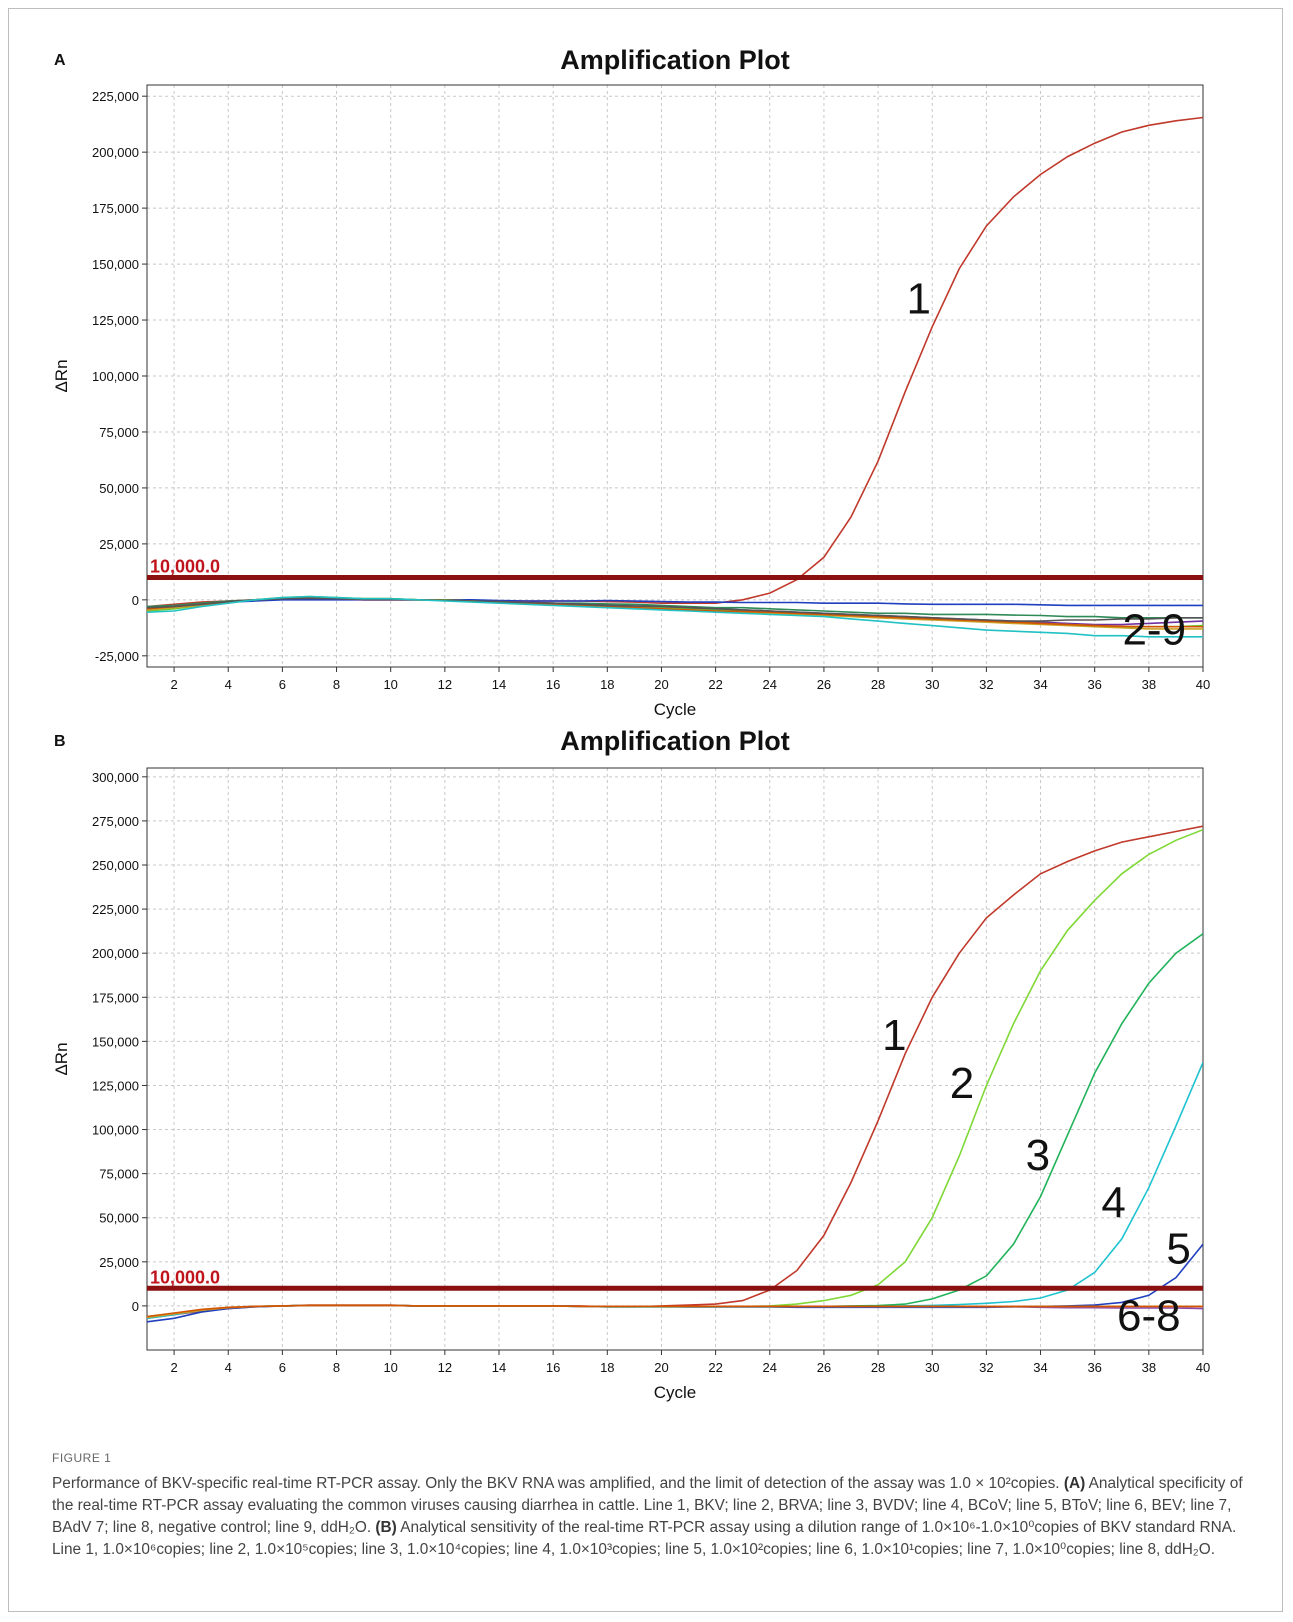 Image resolution: width=1293 pixels, height=1622 pixels. What do you see at coordinates (1149, 1316) in the screenshot?
I see `curve-annotation: 6-8` at bounding box center [1149, 1316].